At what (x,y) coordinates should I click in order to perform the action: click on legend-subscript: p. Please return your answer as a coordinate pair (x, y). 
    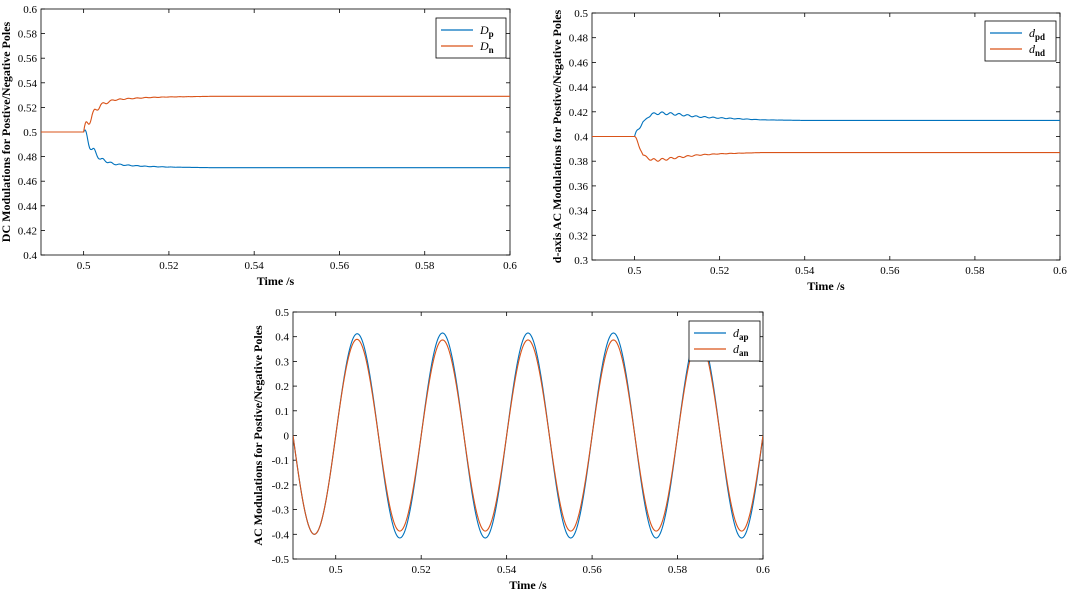
    Looking at the image, I should click on (491, 34).